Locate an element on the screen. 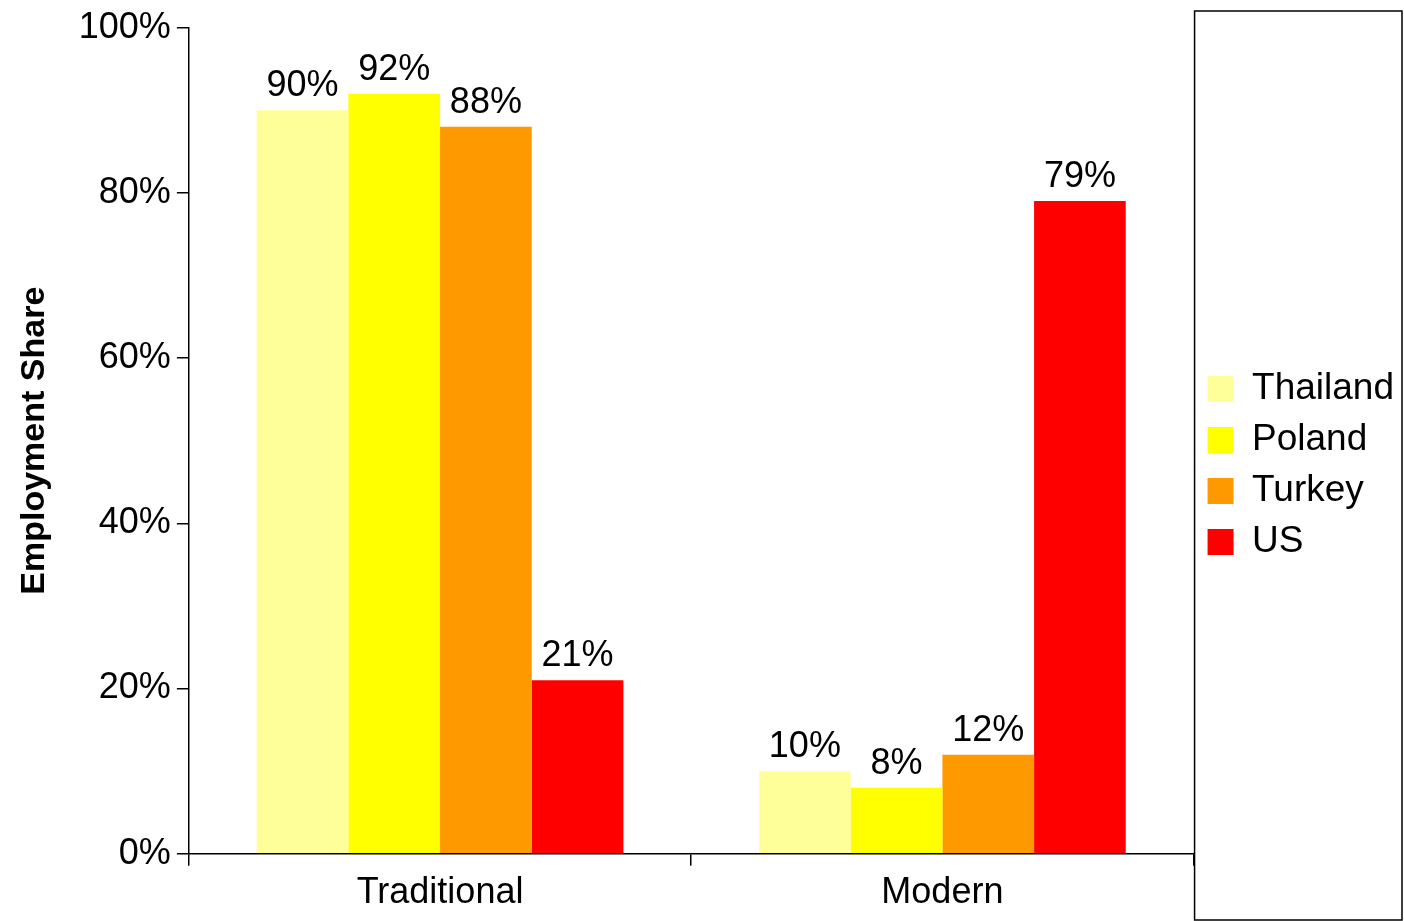  data-label: 10% is located at coordinates (804, 745).